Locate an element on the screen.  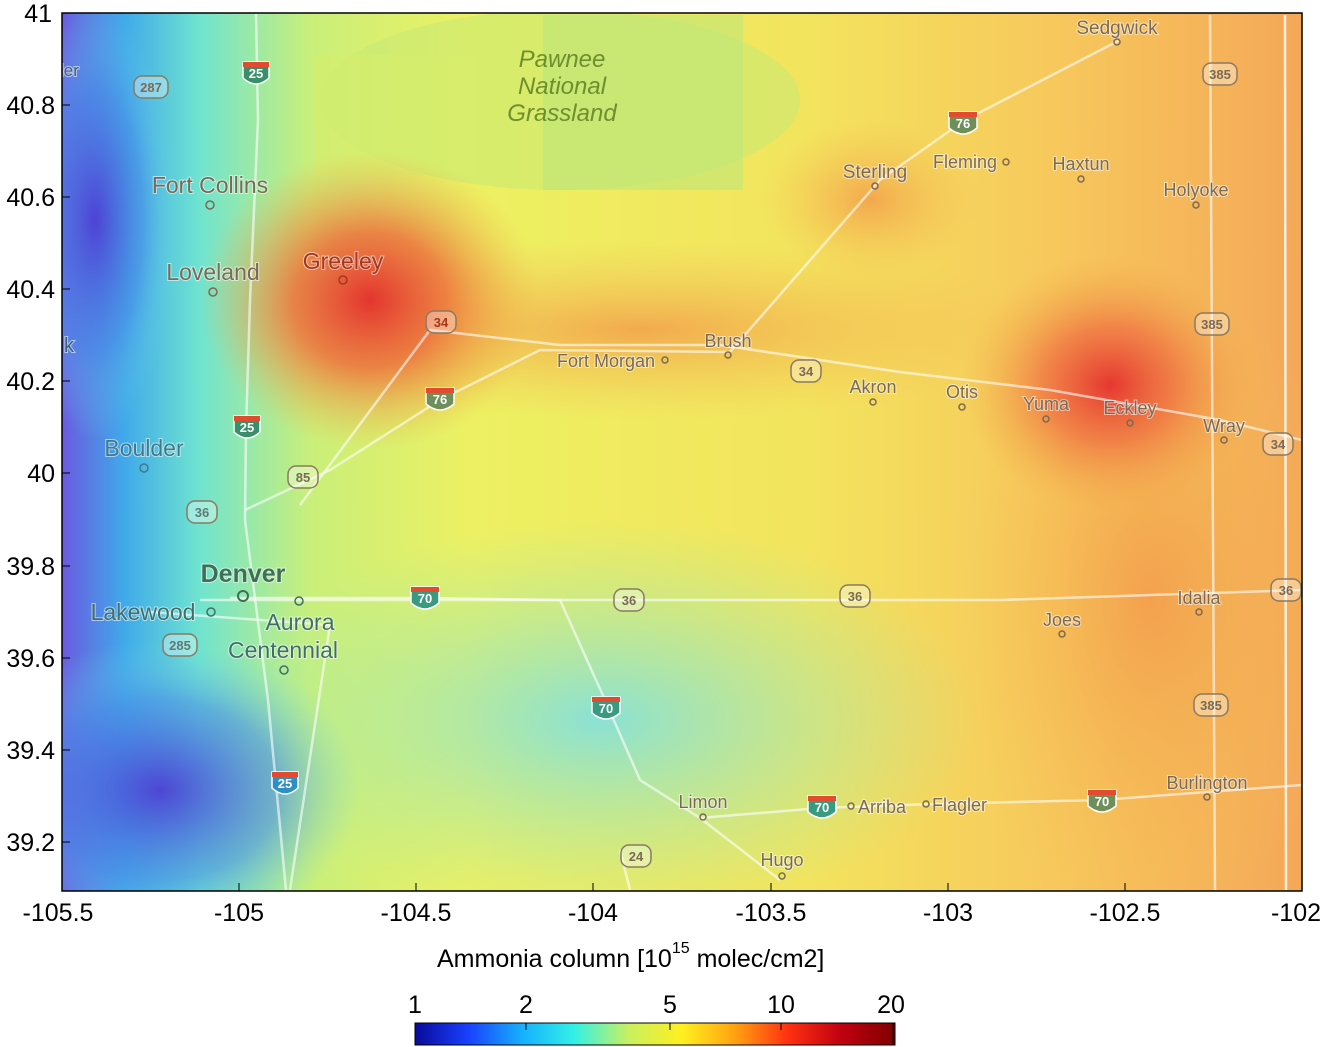
shield-i76-east: 76 is located at coordinates (963, 123).